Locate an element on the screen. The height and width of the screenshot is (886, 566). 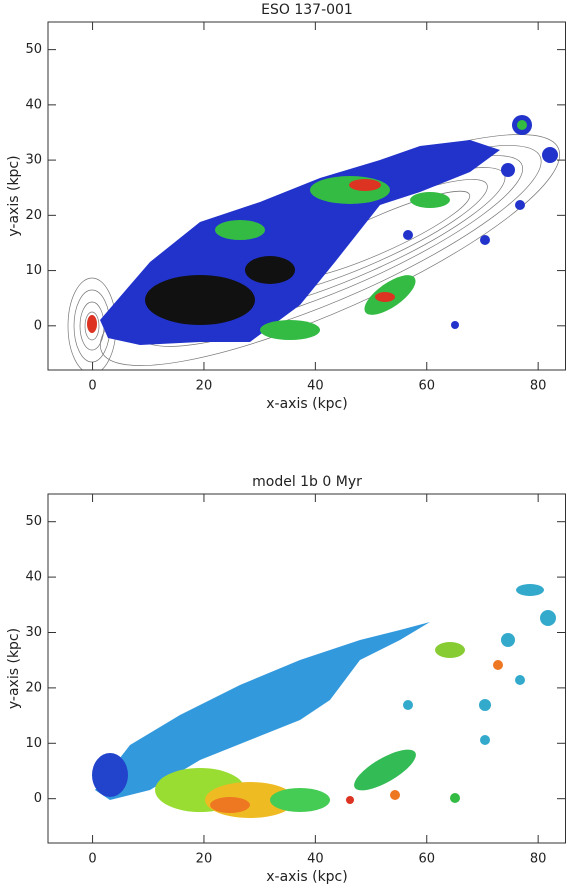
chart-title: model 1b 0 Myr is located at coordinates (307, 482).